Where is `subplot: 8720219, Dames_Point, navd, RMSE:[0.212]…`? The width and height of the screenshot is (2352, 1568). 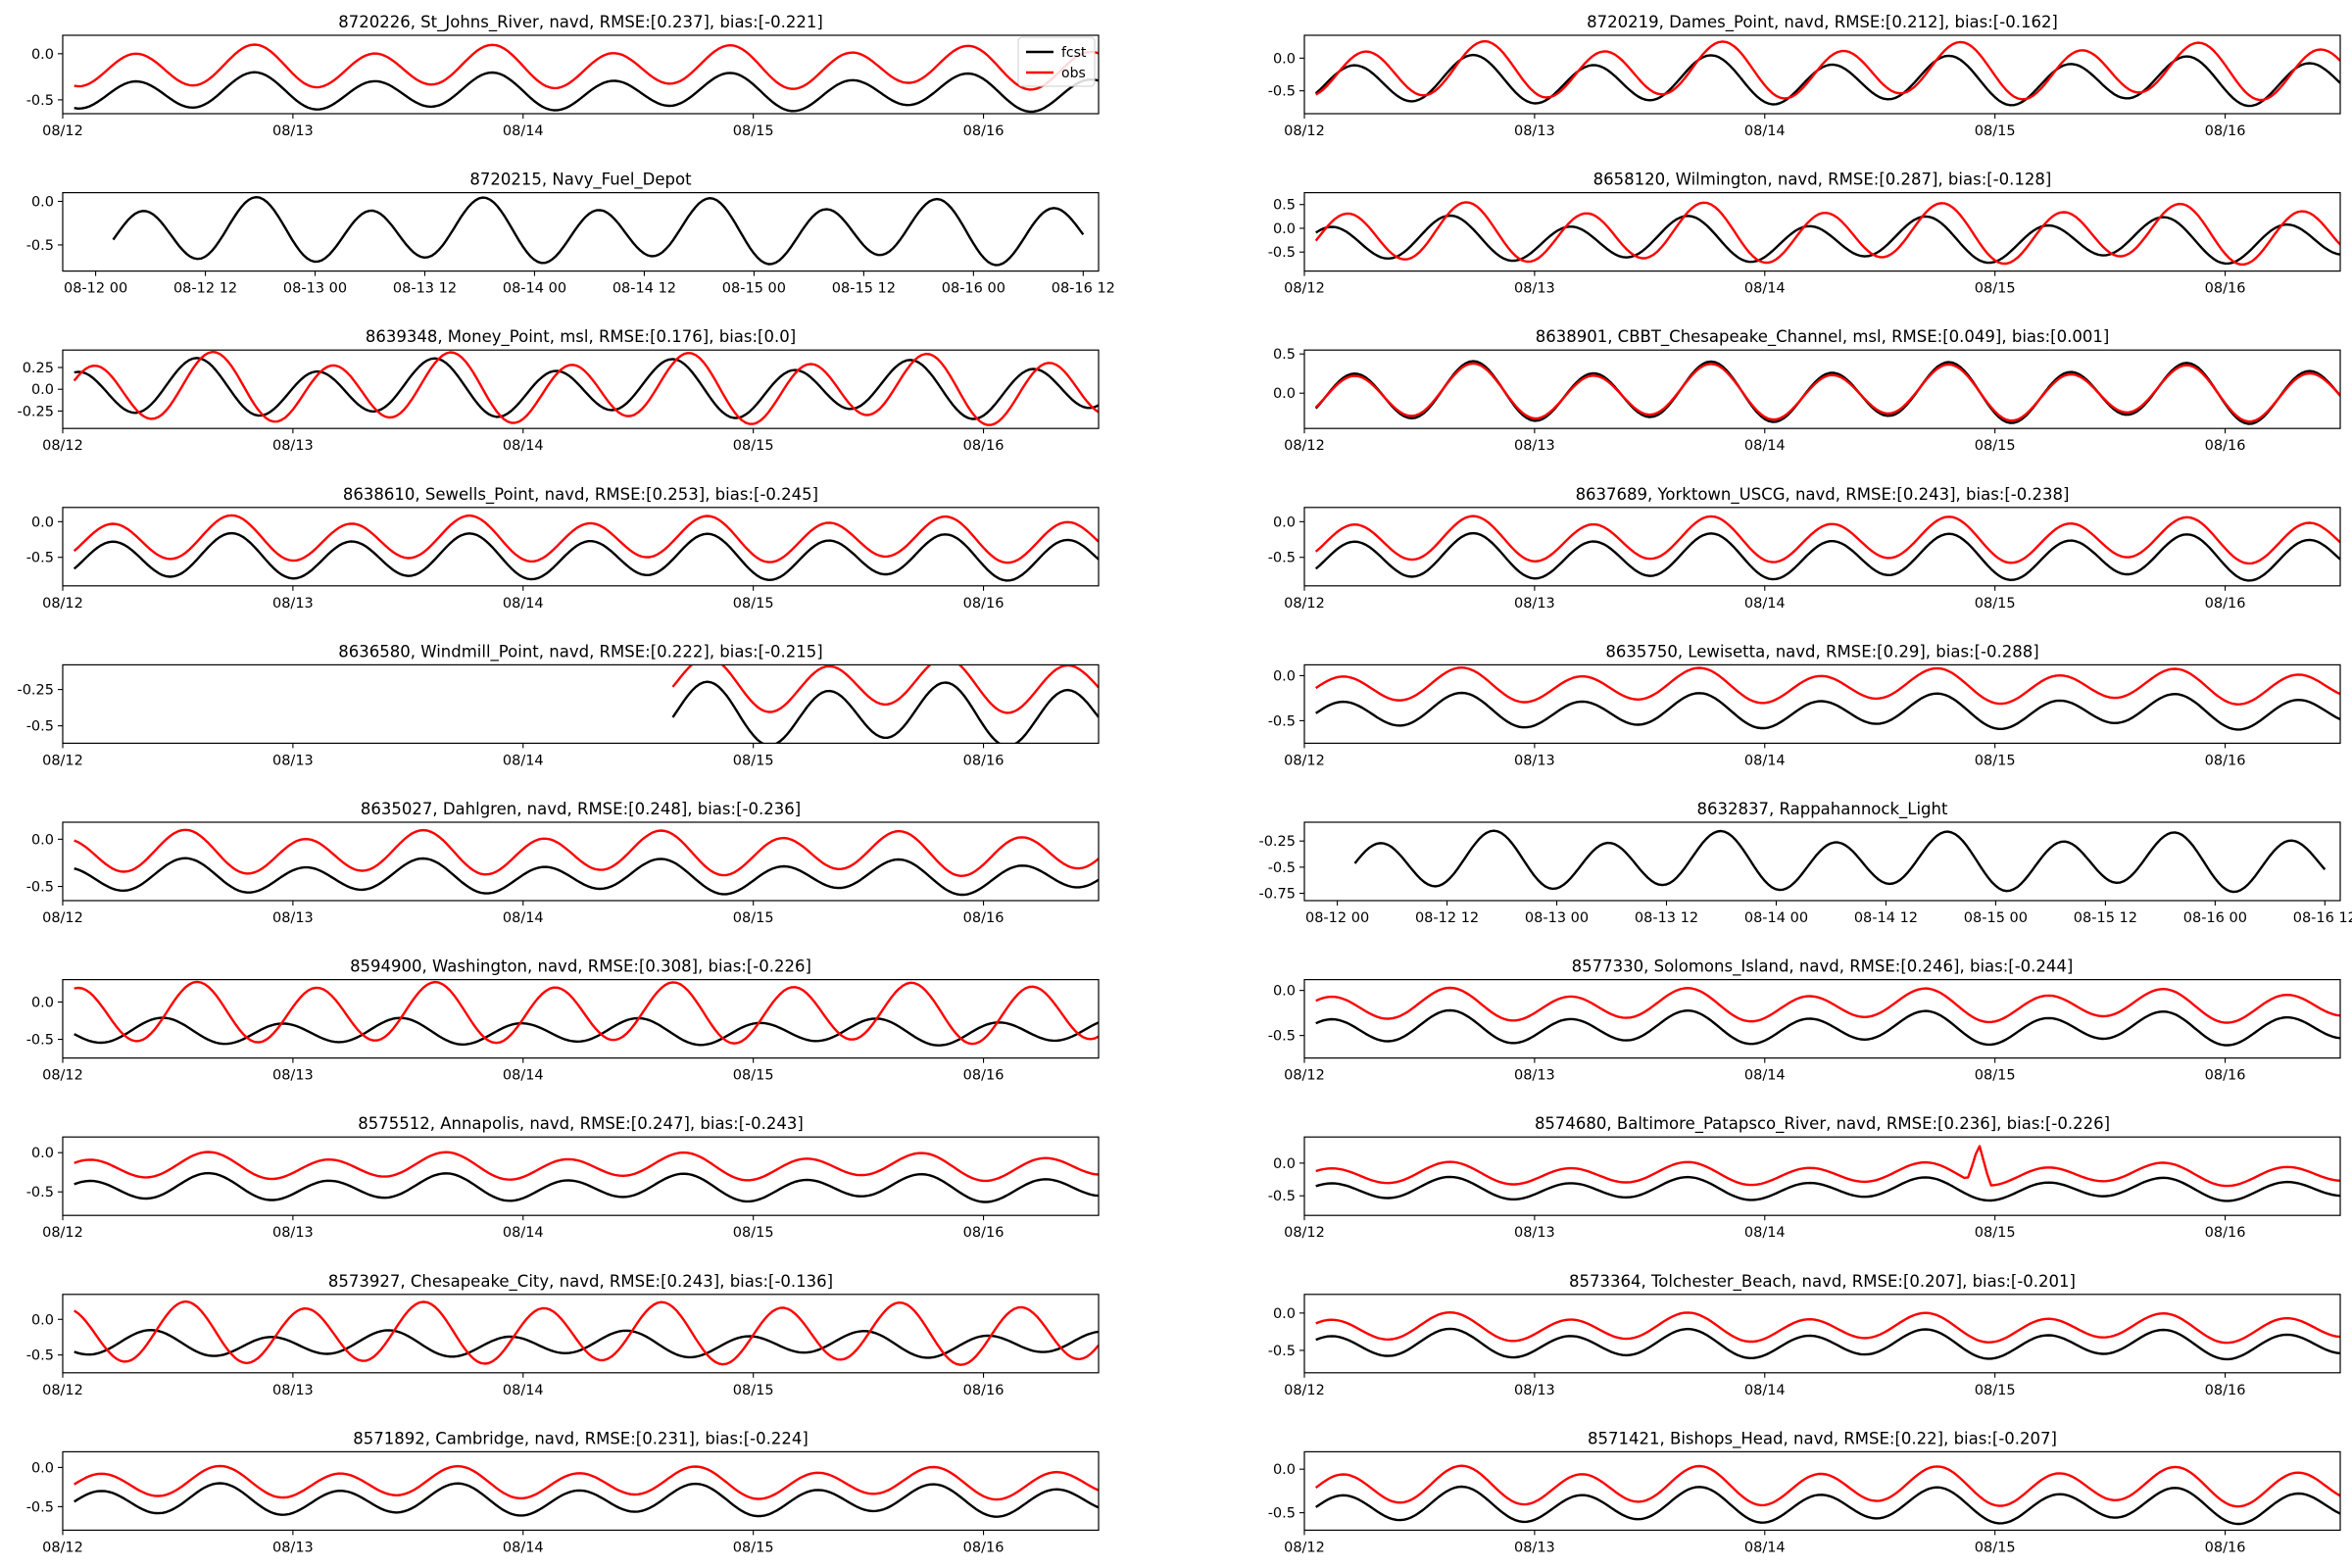
subplot: 8720219, Dames_Point, navd, RMSE:[0.212]… is located at coordinates (1805, 76).